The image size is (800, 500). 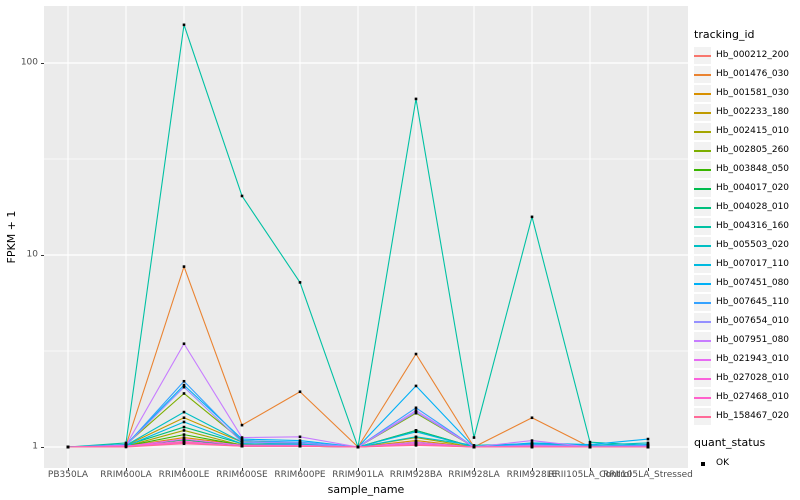 I want to click on quant-status-entries: OK, so click(x=746, y=463).